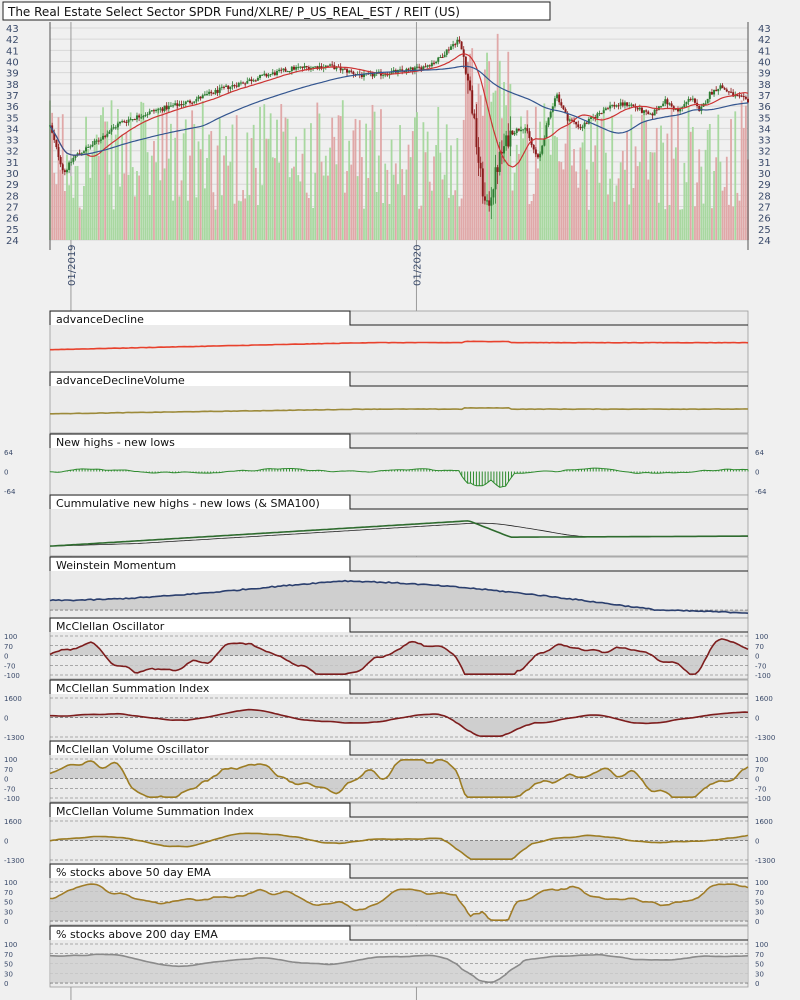  Describe the element at coordinates (761, 492) in the screenshot. I see `panel-axis-label-right: -64` at that location.